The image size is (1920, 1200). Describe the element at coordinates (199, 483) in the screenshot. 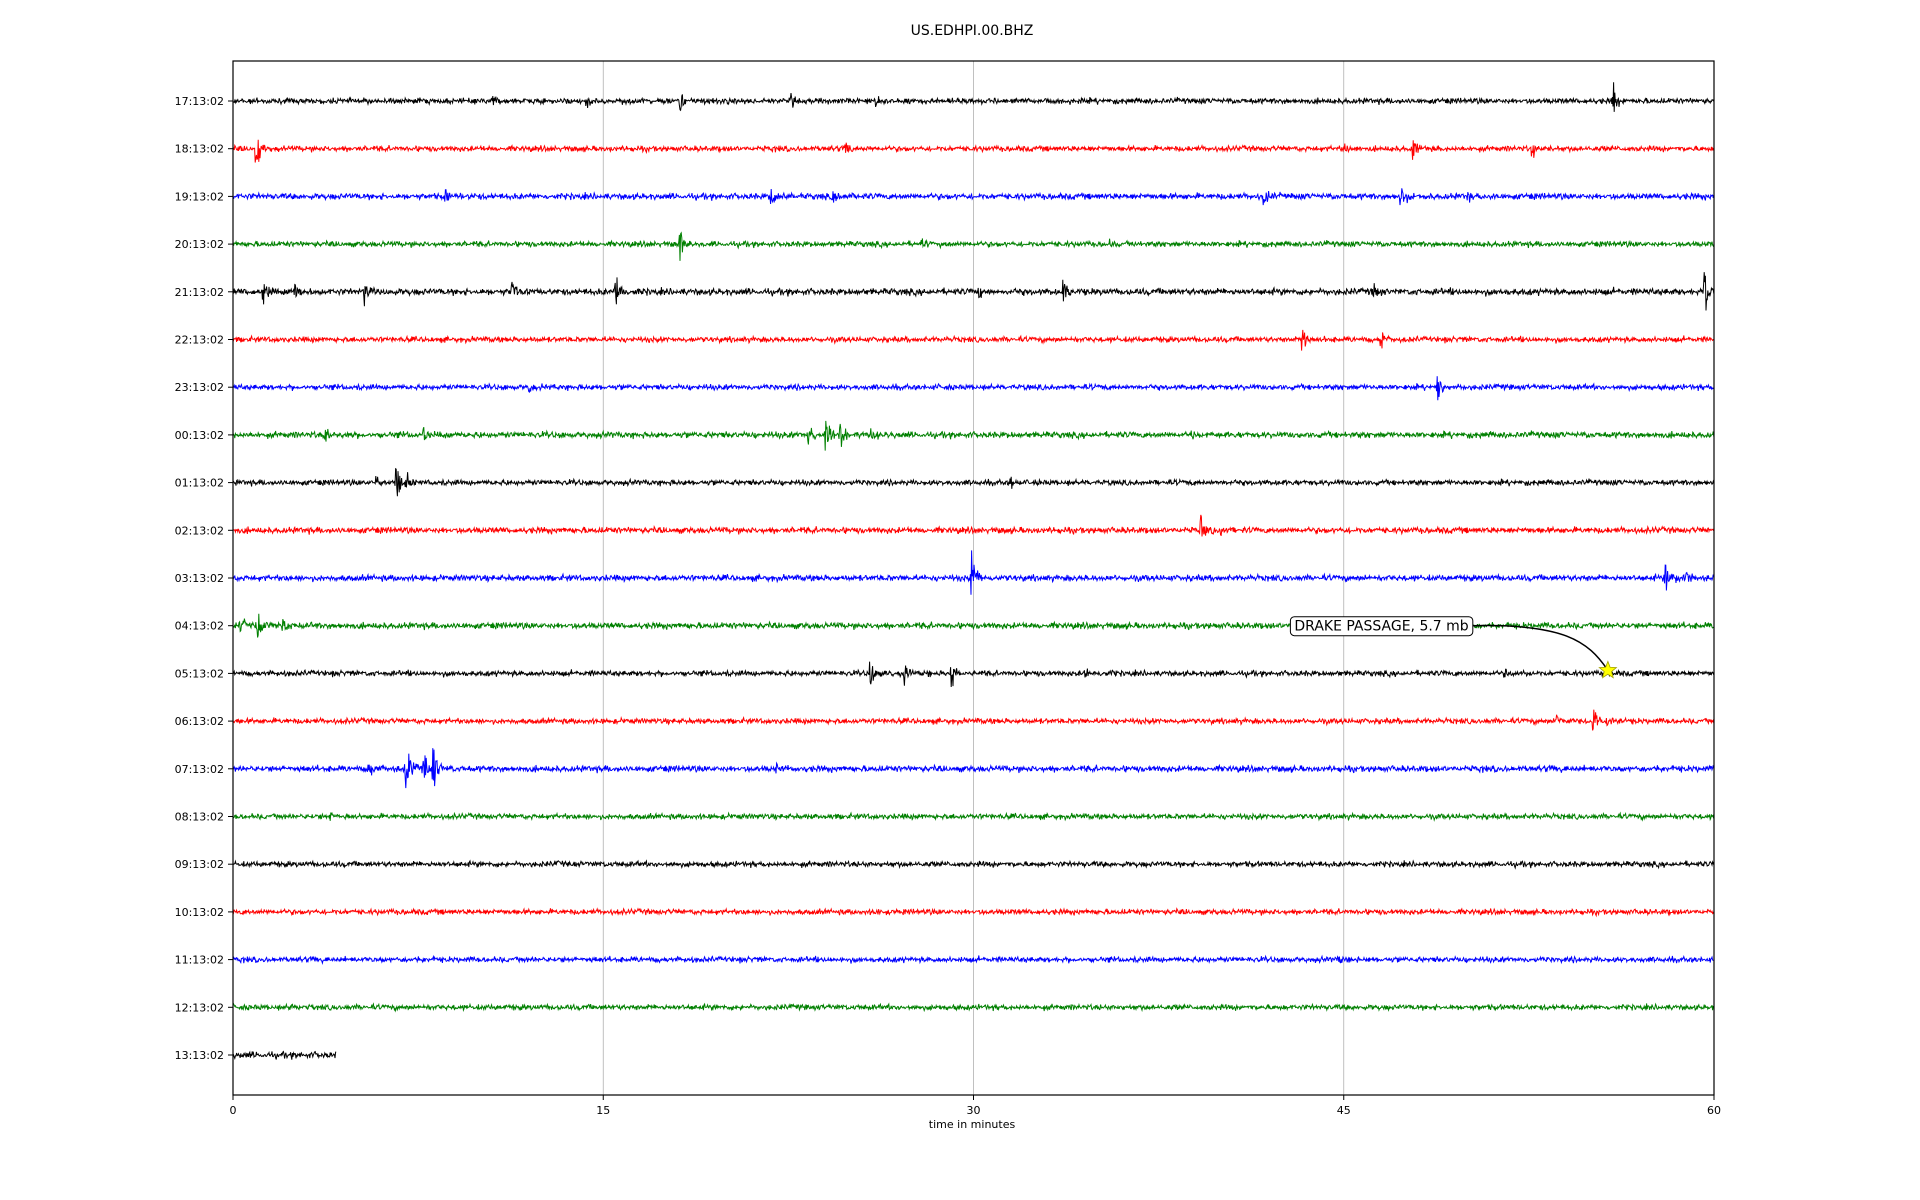

I see `y-tick-label: 01:13:02` at that location.